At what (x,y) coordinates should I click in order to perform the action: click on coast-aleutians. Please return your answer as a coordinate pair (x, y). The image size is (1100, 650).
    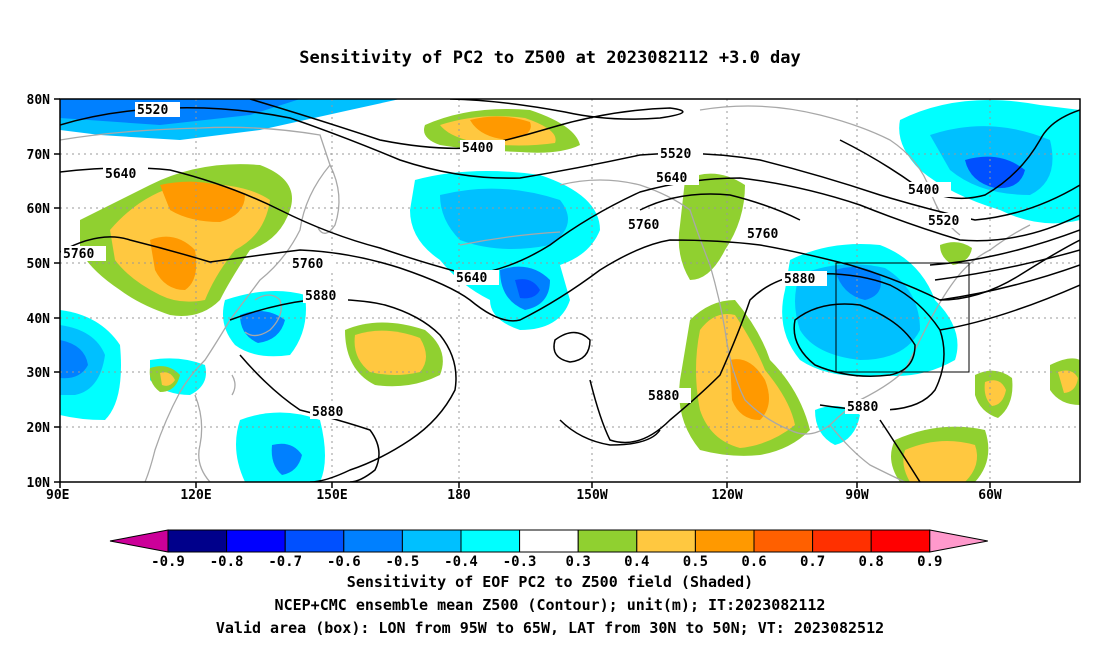
    Looking at the image, I should click on (510, 238).